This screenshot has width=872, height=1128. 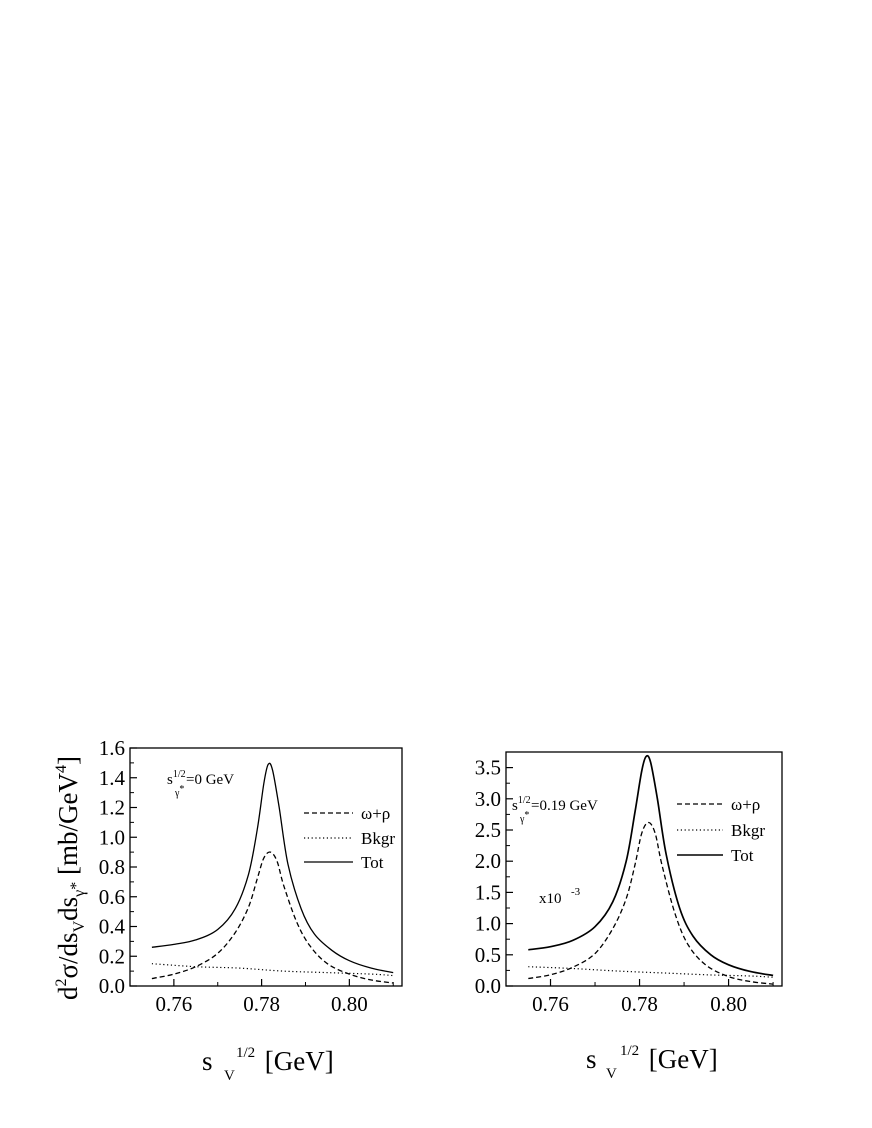 What do you see at coordinates (488, 830) in the screenshot?
I see `y-tick-label: 2.5` at bounding box center [488, 830].